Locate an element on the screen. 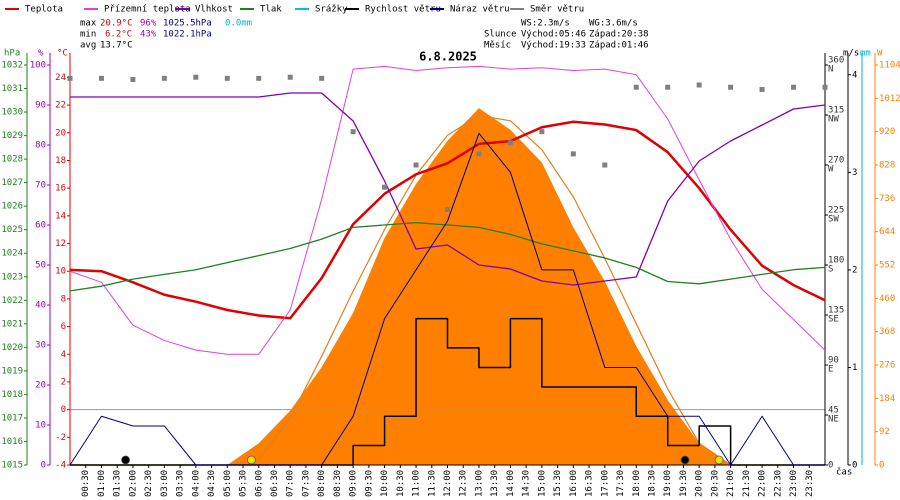 This screenshot has height=500, width=900. y-tick-label: 30 is located at coordinates (40, 346).